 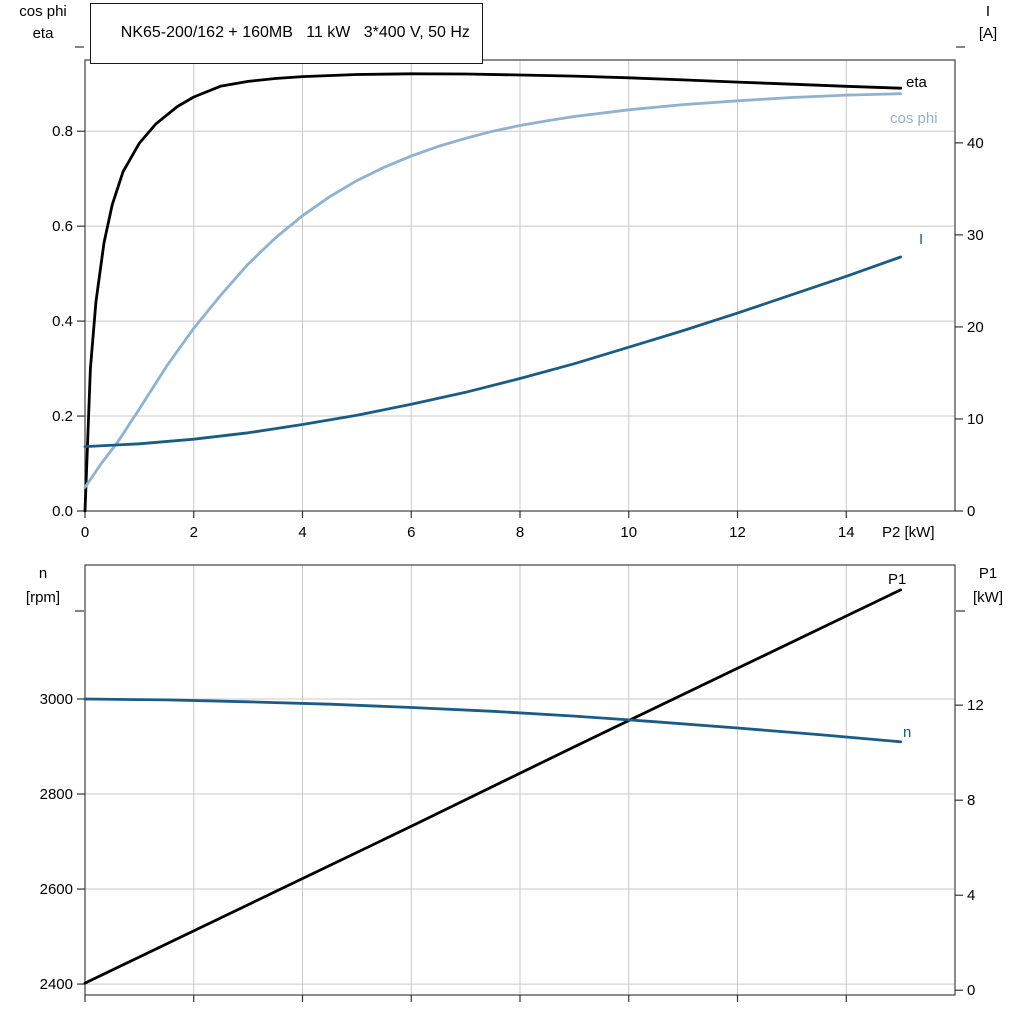 What do you see at coordinates (975, 327) in the screenshot?
I see `y-right-tick-label: 20` at bounding box center [975, 327].